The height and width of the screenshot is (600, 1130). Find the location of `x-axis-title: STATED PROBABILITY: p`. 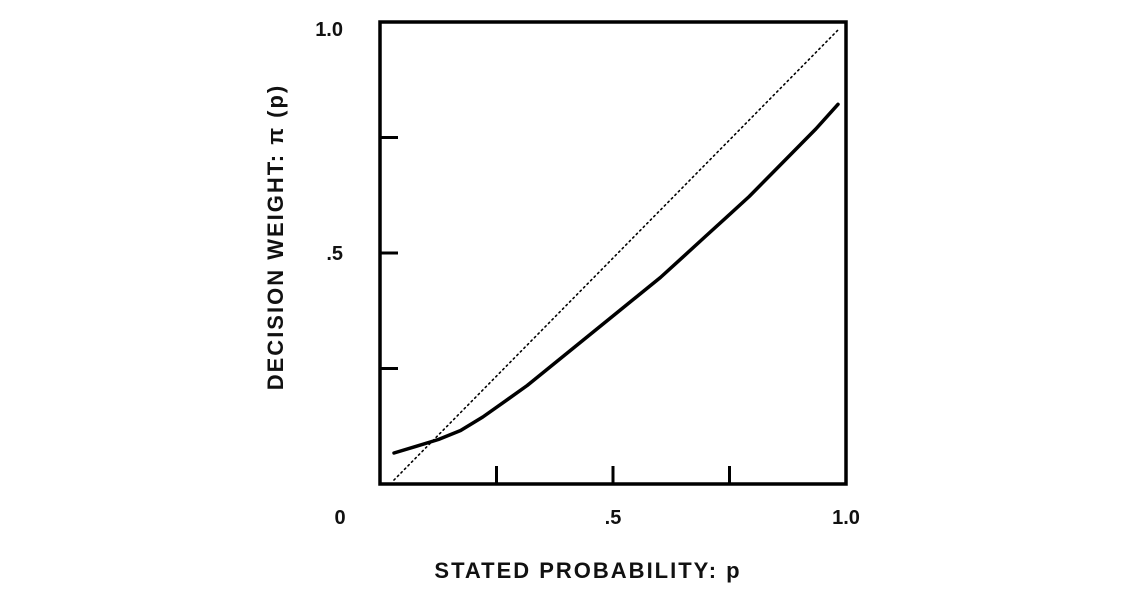

x-axis-title: STATED PROBABILITY: p is located at coordinates (587, 570).